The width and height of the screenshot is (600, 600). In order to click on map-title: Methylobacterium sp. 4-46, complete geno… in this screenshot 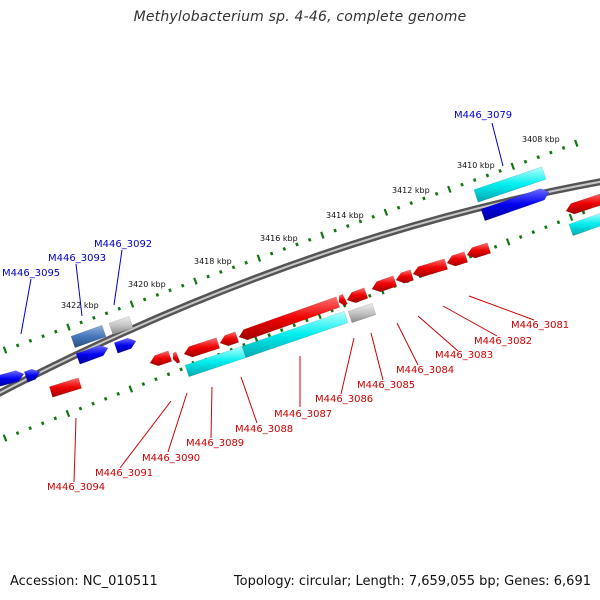, I will do `click(300, 17)`.